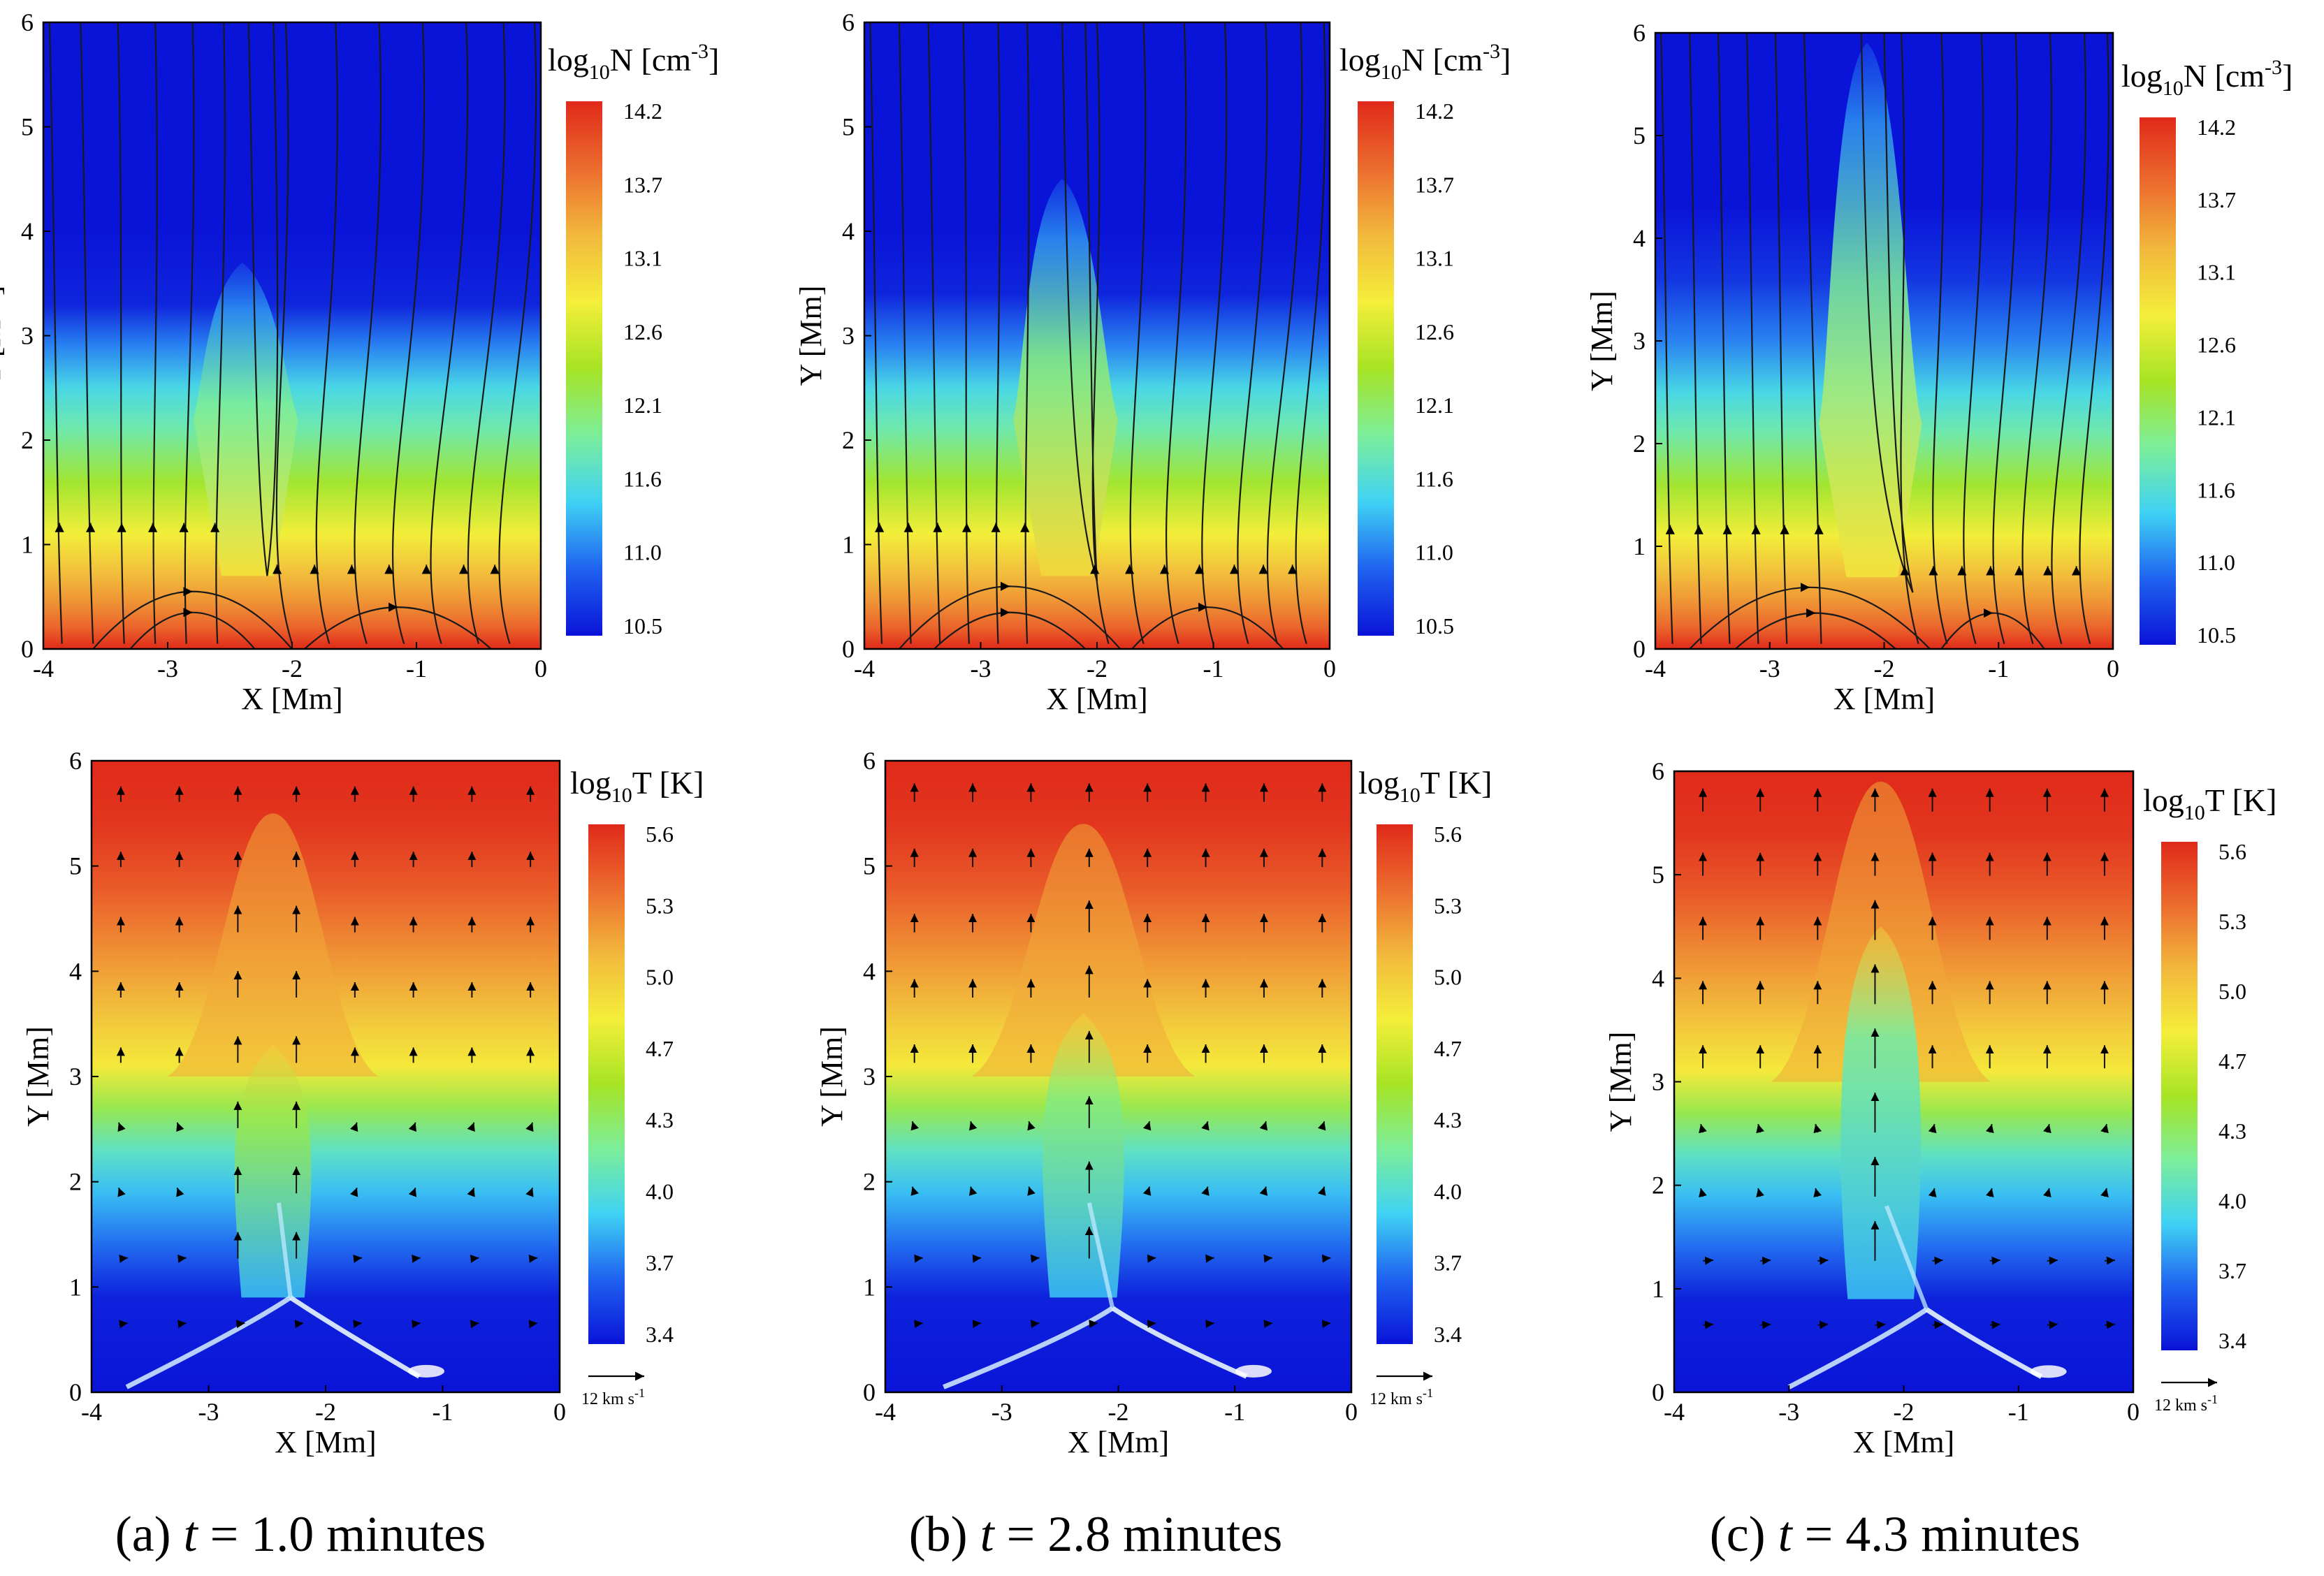 The height and width of the screenshot is (1576, 2324). I want to click on colorbar-tick-label: 4.3, so click(660, 1119).